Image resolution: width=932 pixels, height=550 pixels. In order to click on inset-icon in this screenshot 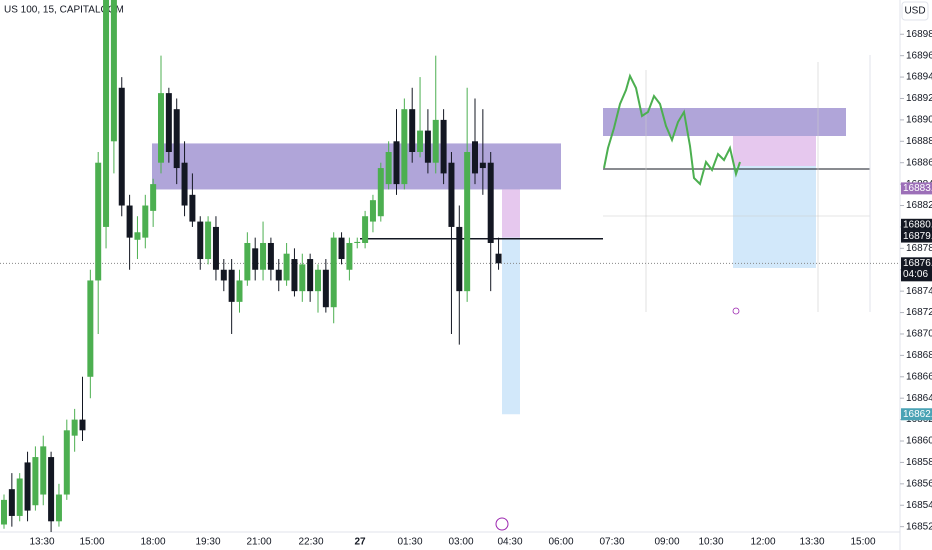, I will do `click(736, 311)`.